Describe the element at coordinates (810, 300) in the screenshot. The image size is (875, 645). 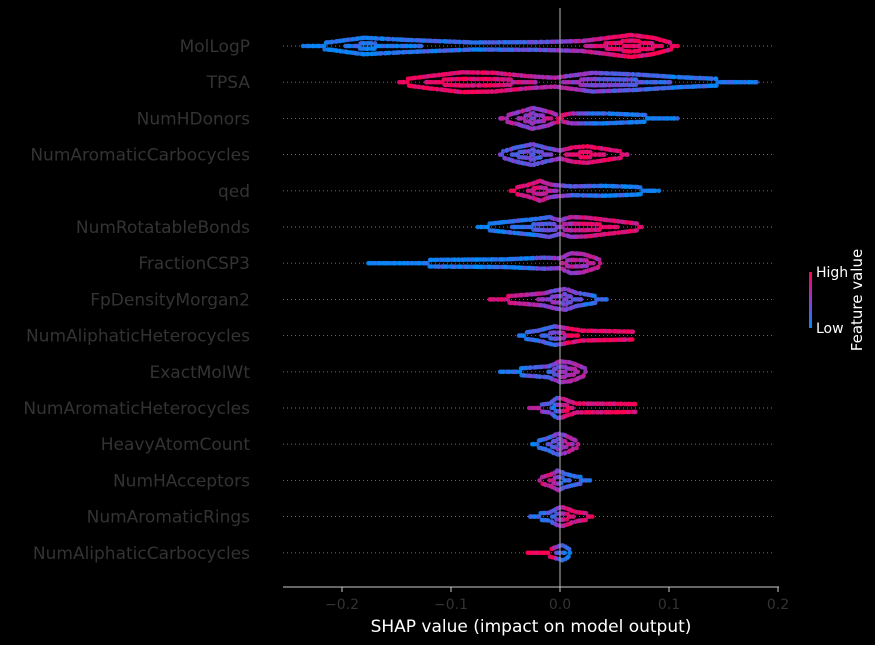
I see `colorbar-gradient` at that location.